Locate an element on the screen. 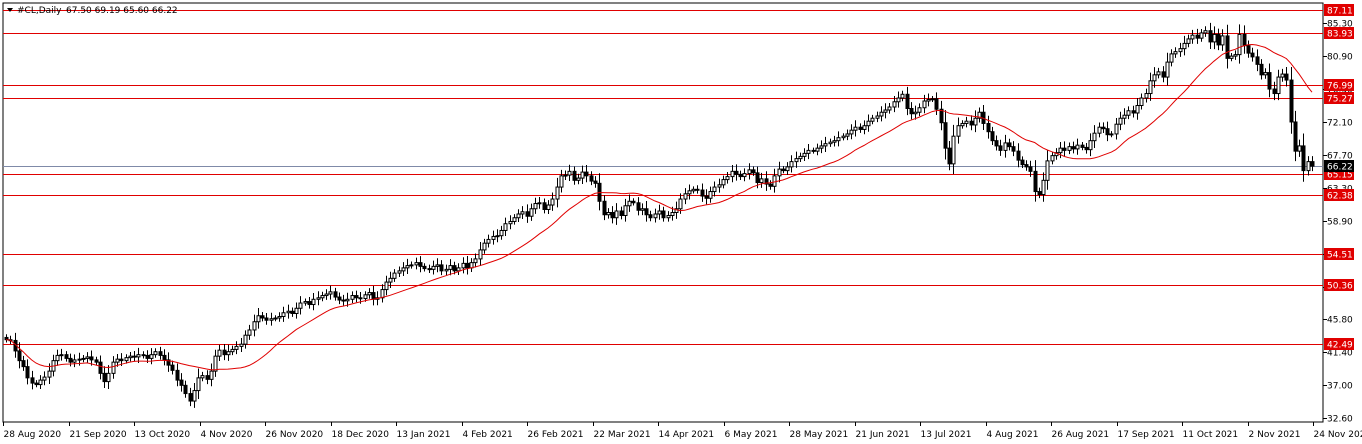  dropdown-triangle-icon is located at coordinates (10, 10).